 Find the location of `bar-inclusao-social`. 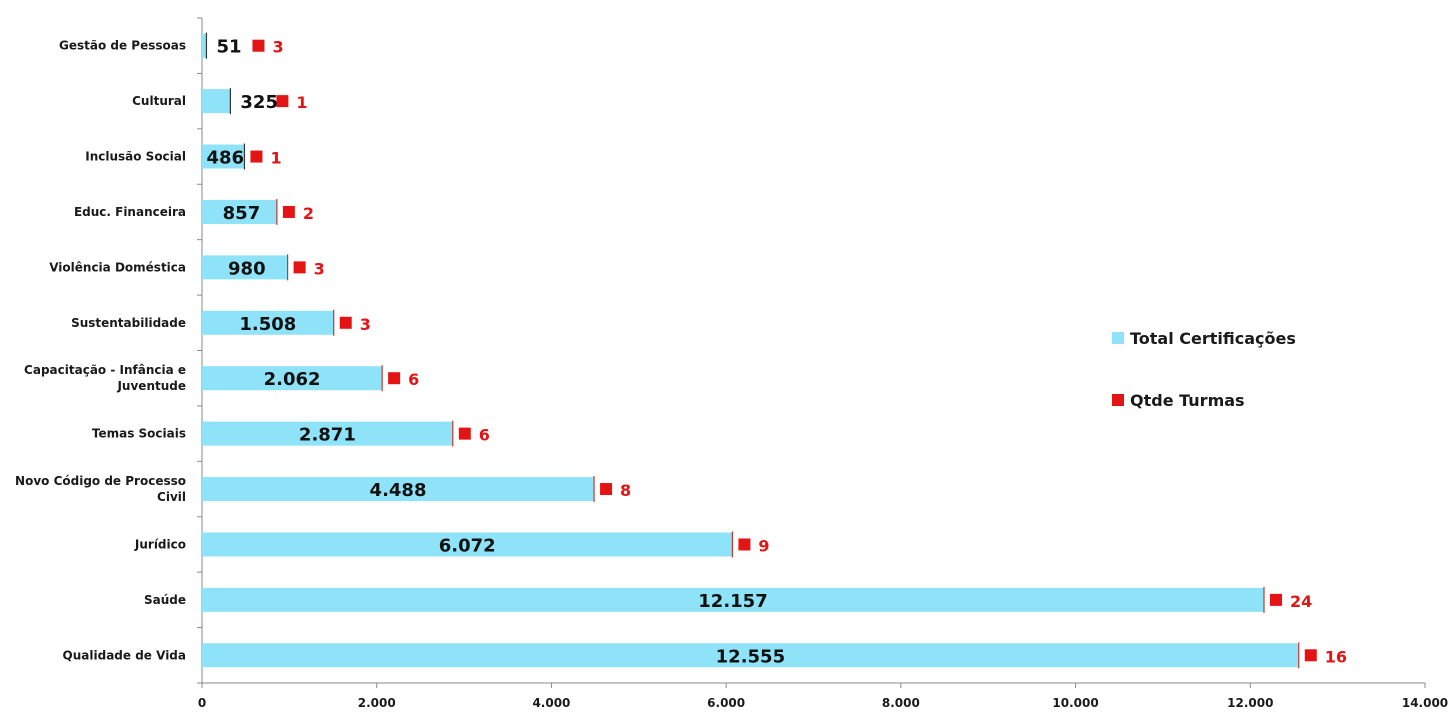

bar-inclusao-social is located at coordinates (223, 156).